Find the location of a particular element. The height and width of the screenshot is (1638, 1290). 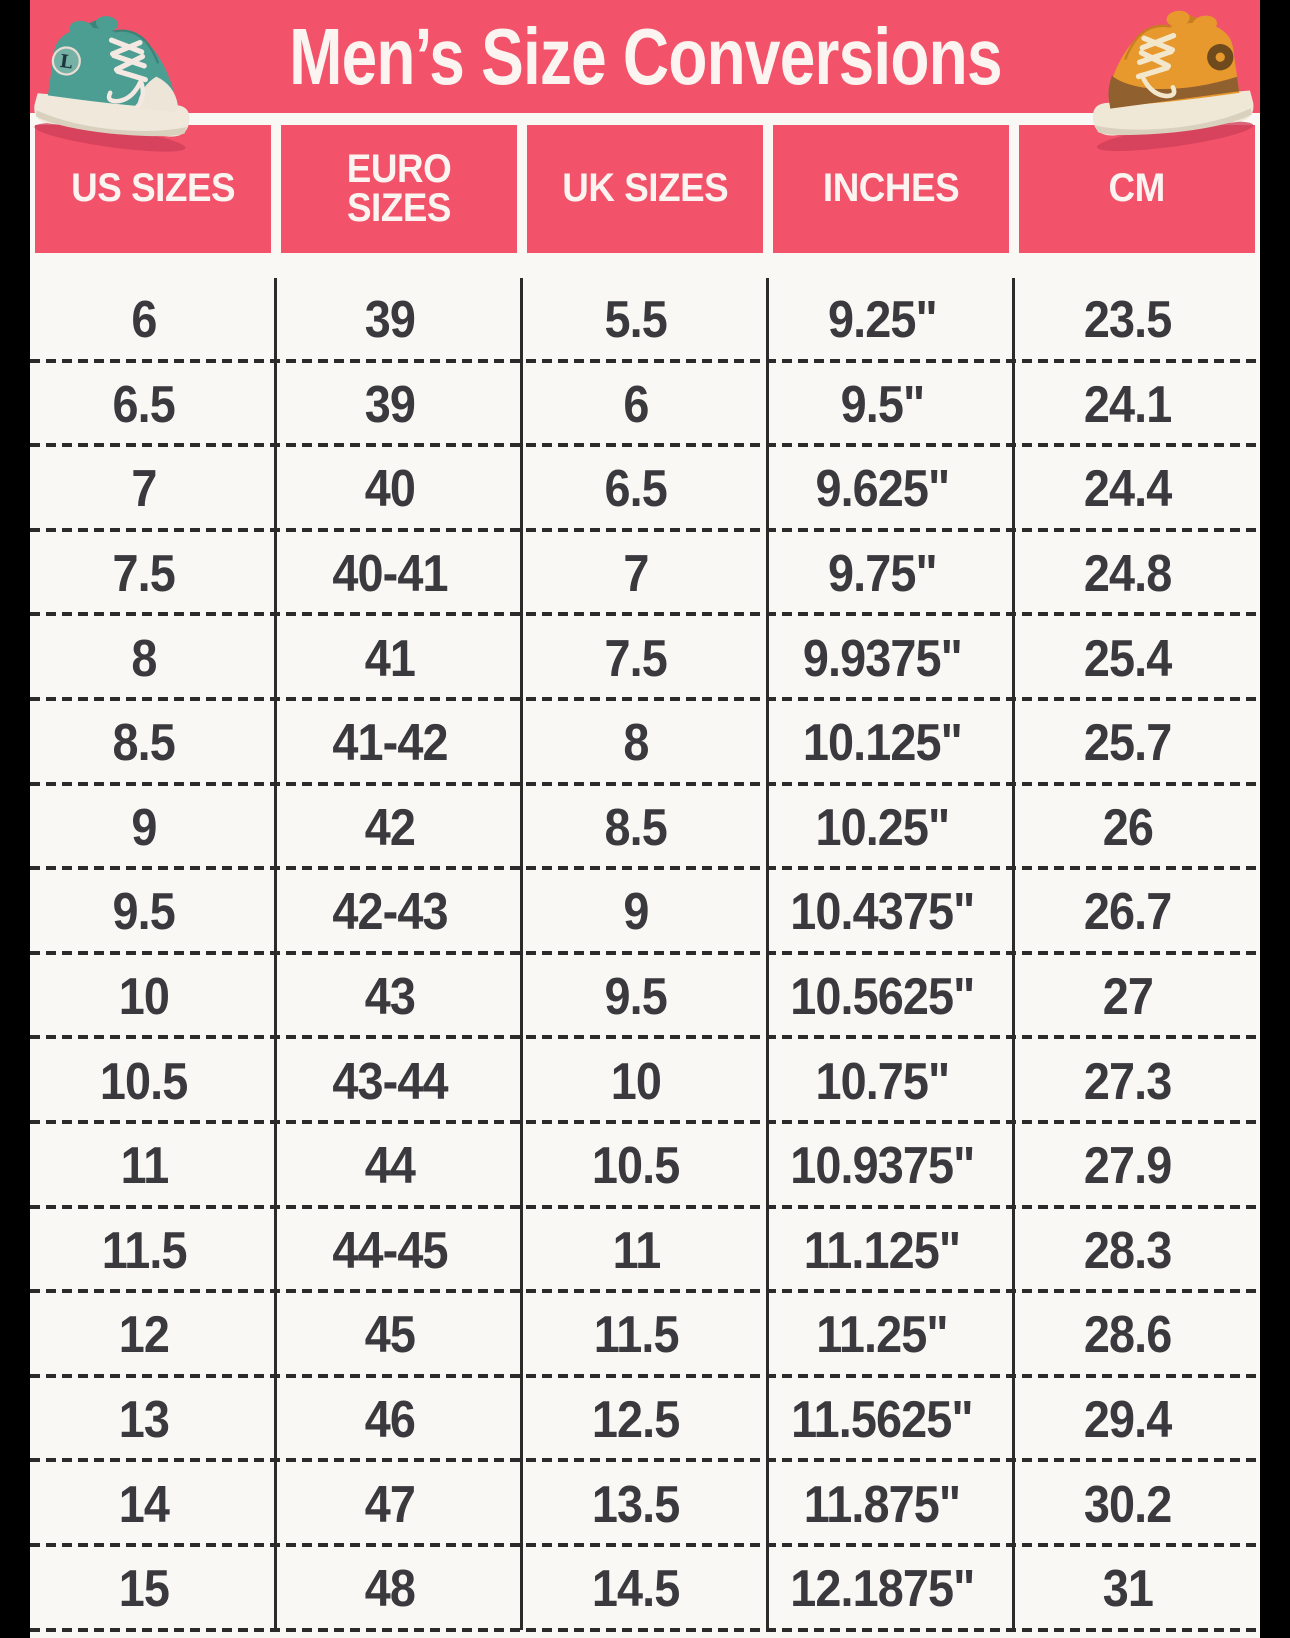

table-cell-us-size: 13 is located at coordinates (153, 1420).